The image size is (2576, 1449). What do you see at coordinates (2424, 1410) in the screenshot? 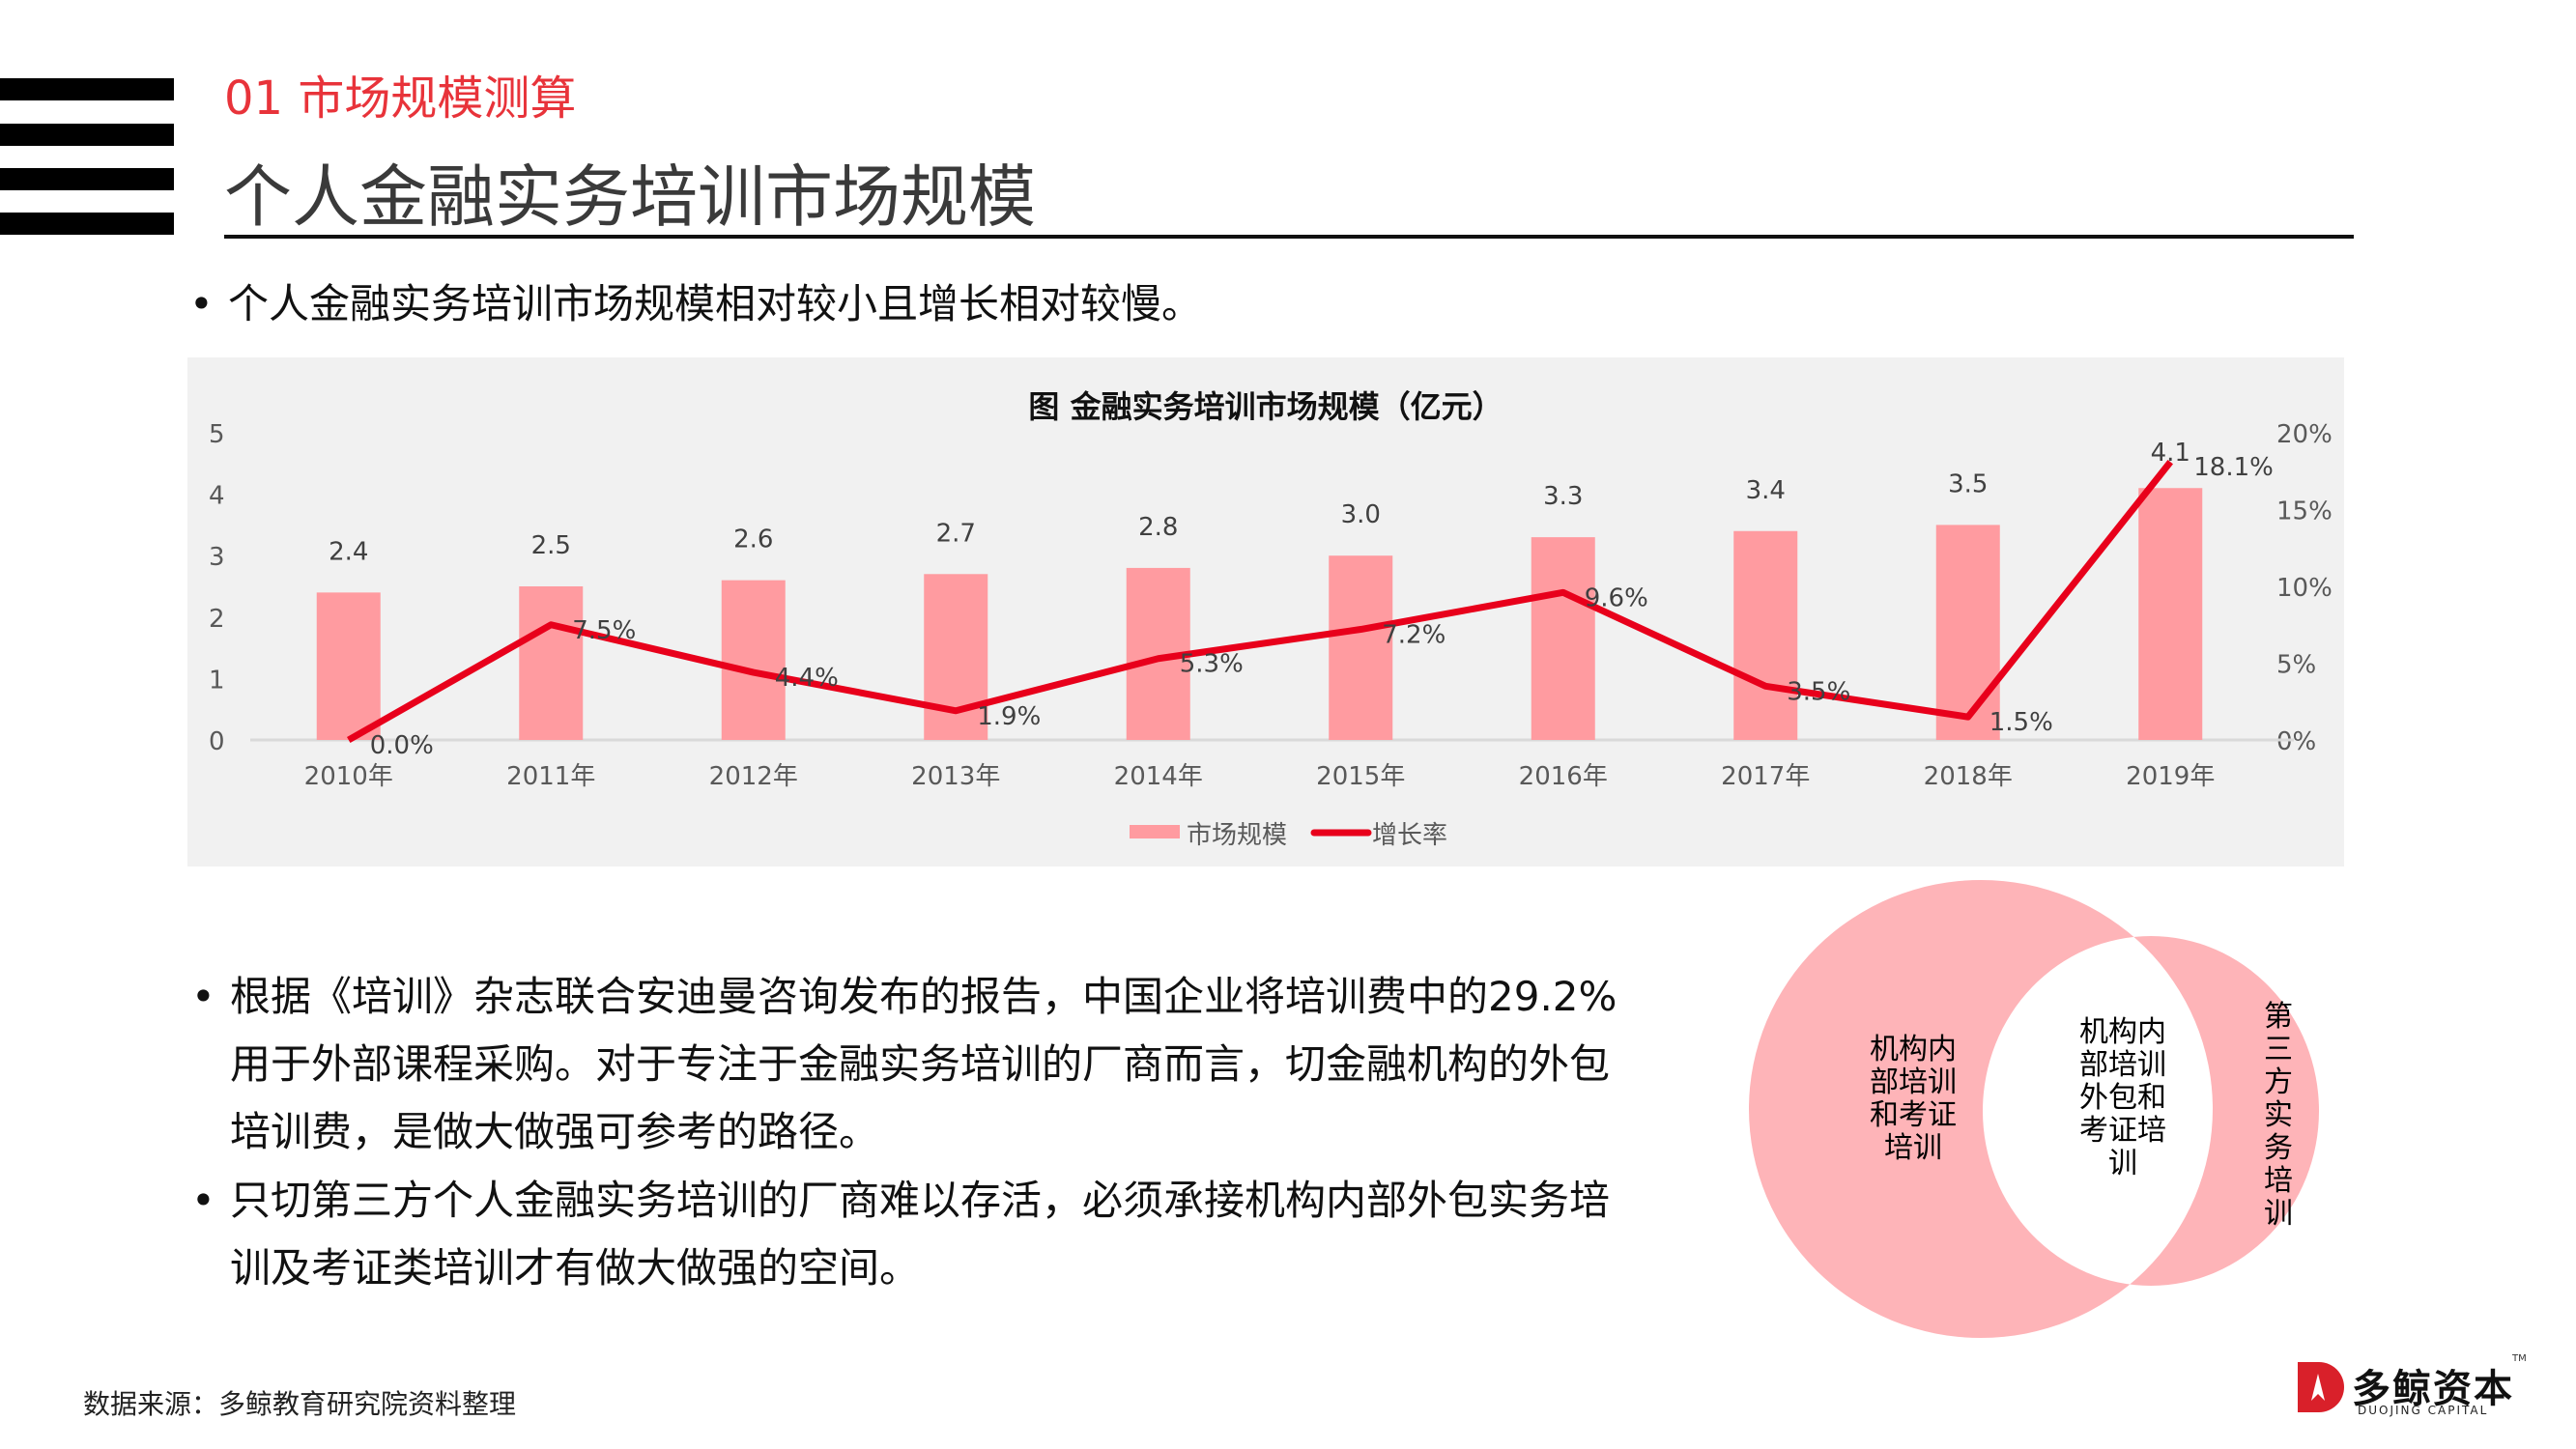
I see `logo-subtitle: DUOJING CAPITAL` at bounding box center [2424, 1410].